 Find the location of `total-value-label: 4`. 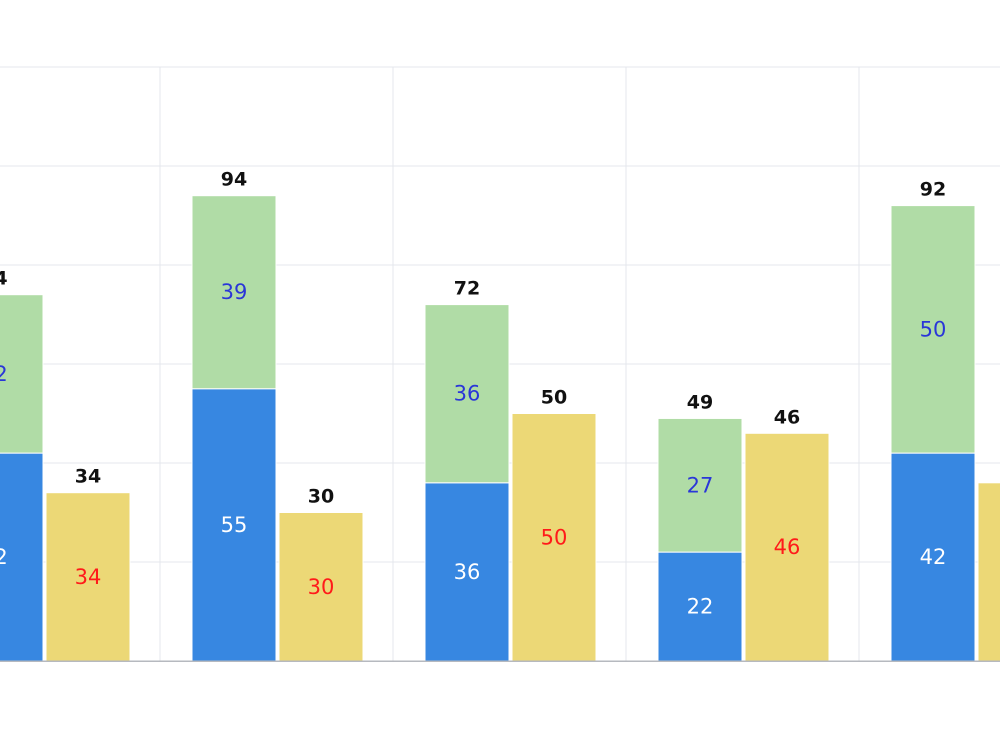

total-value-label: 4 is located at coordinates (4, 279).